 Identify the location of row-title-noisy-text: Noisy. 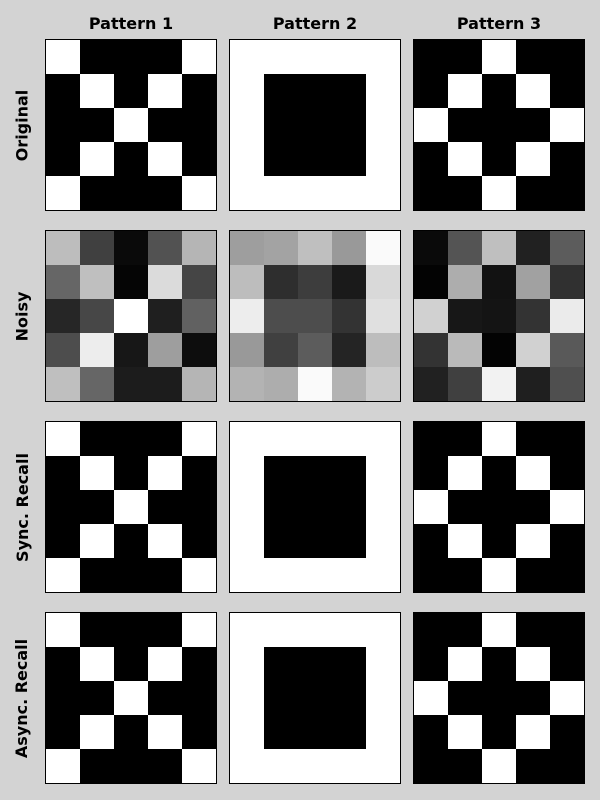
(22, 316).